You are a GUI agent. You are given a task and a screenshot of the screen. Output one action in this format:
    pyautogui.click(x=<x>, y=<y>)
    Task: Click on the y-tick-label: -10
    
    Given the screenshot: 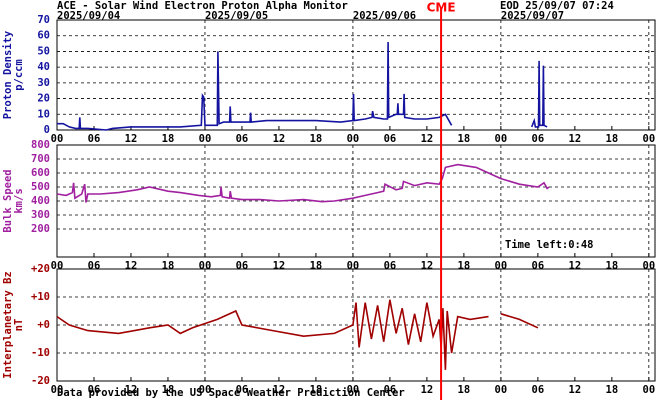 What is the action you would take?
    pyautogui.click(x=40, y=353)
    